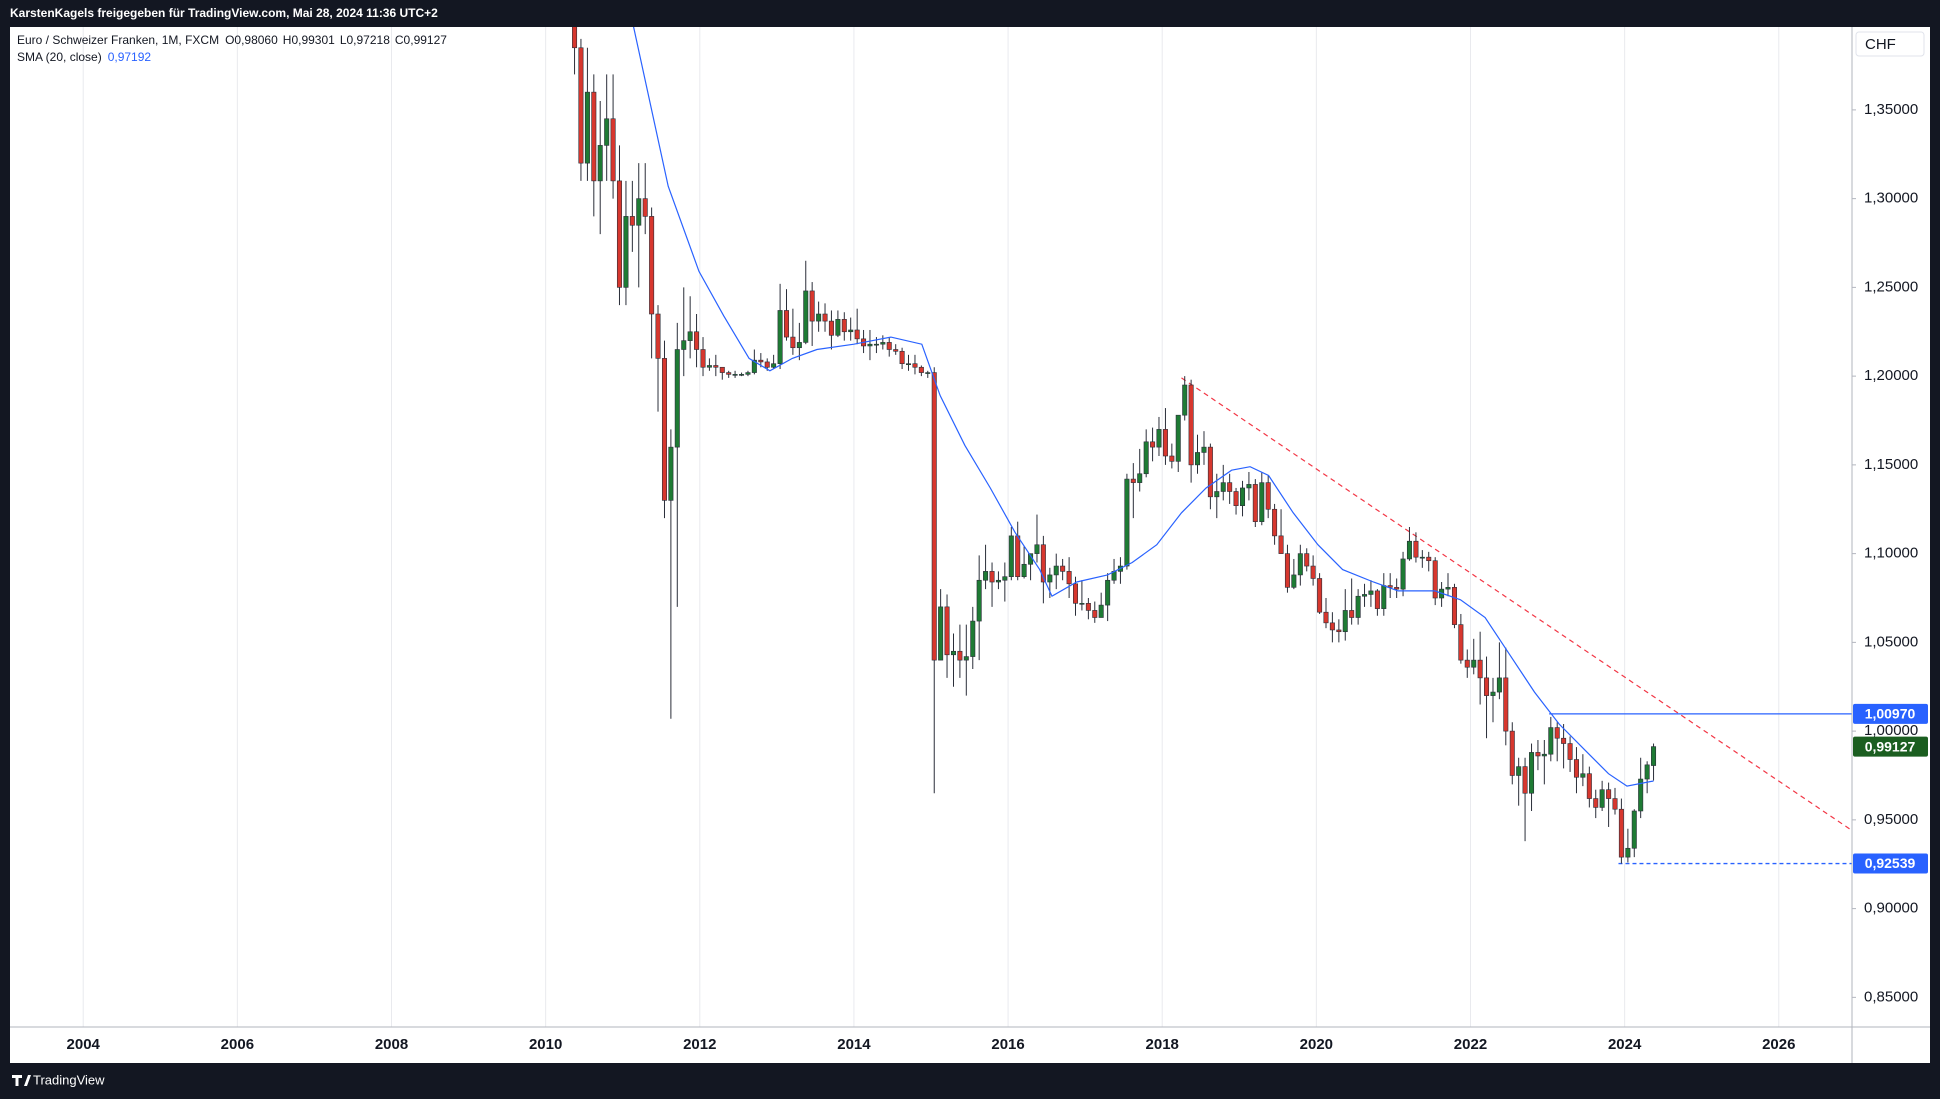  Describe the element at coordinates (1890, 714) in the screenshot. I see `price-label: 1,00970` at that location.